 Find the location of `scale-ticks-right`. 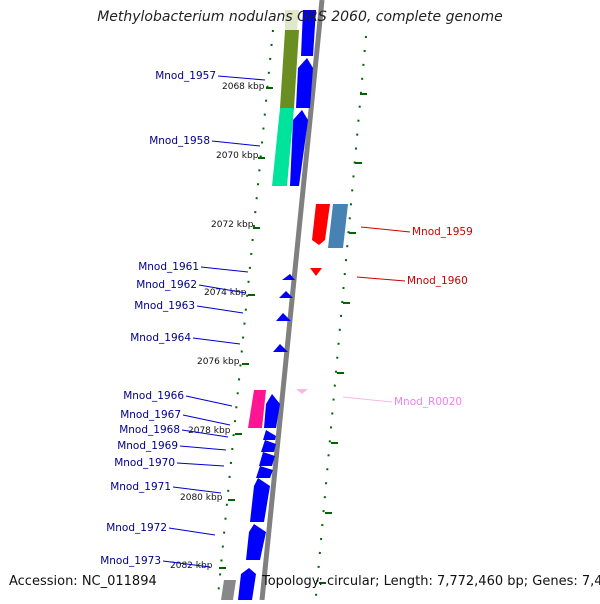

scale-ticks-right is located at coordinates (343, 338).